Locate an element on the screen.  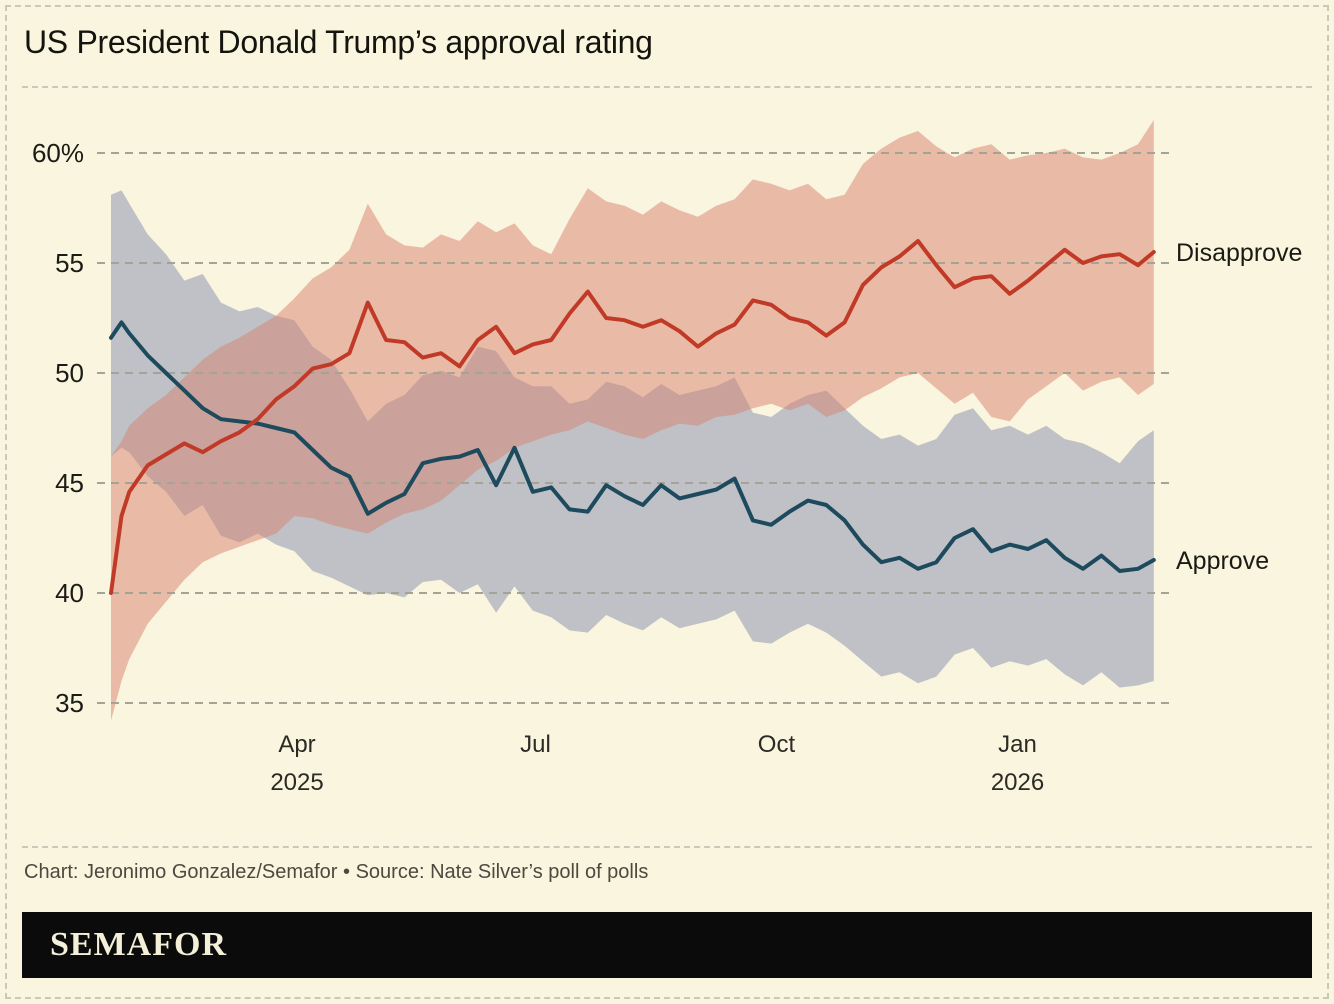
disapprove-label: Disapprove is located at coordinates (1239, 253).